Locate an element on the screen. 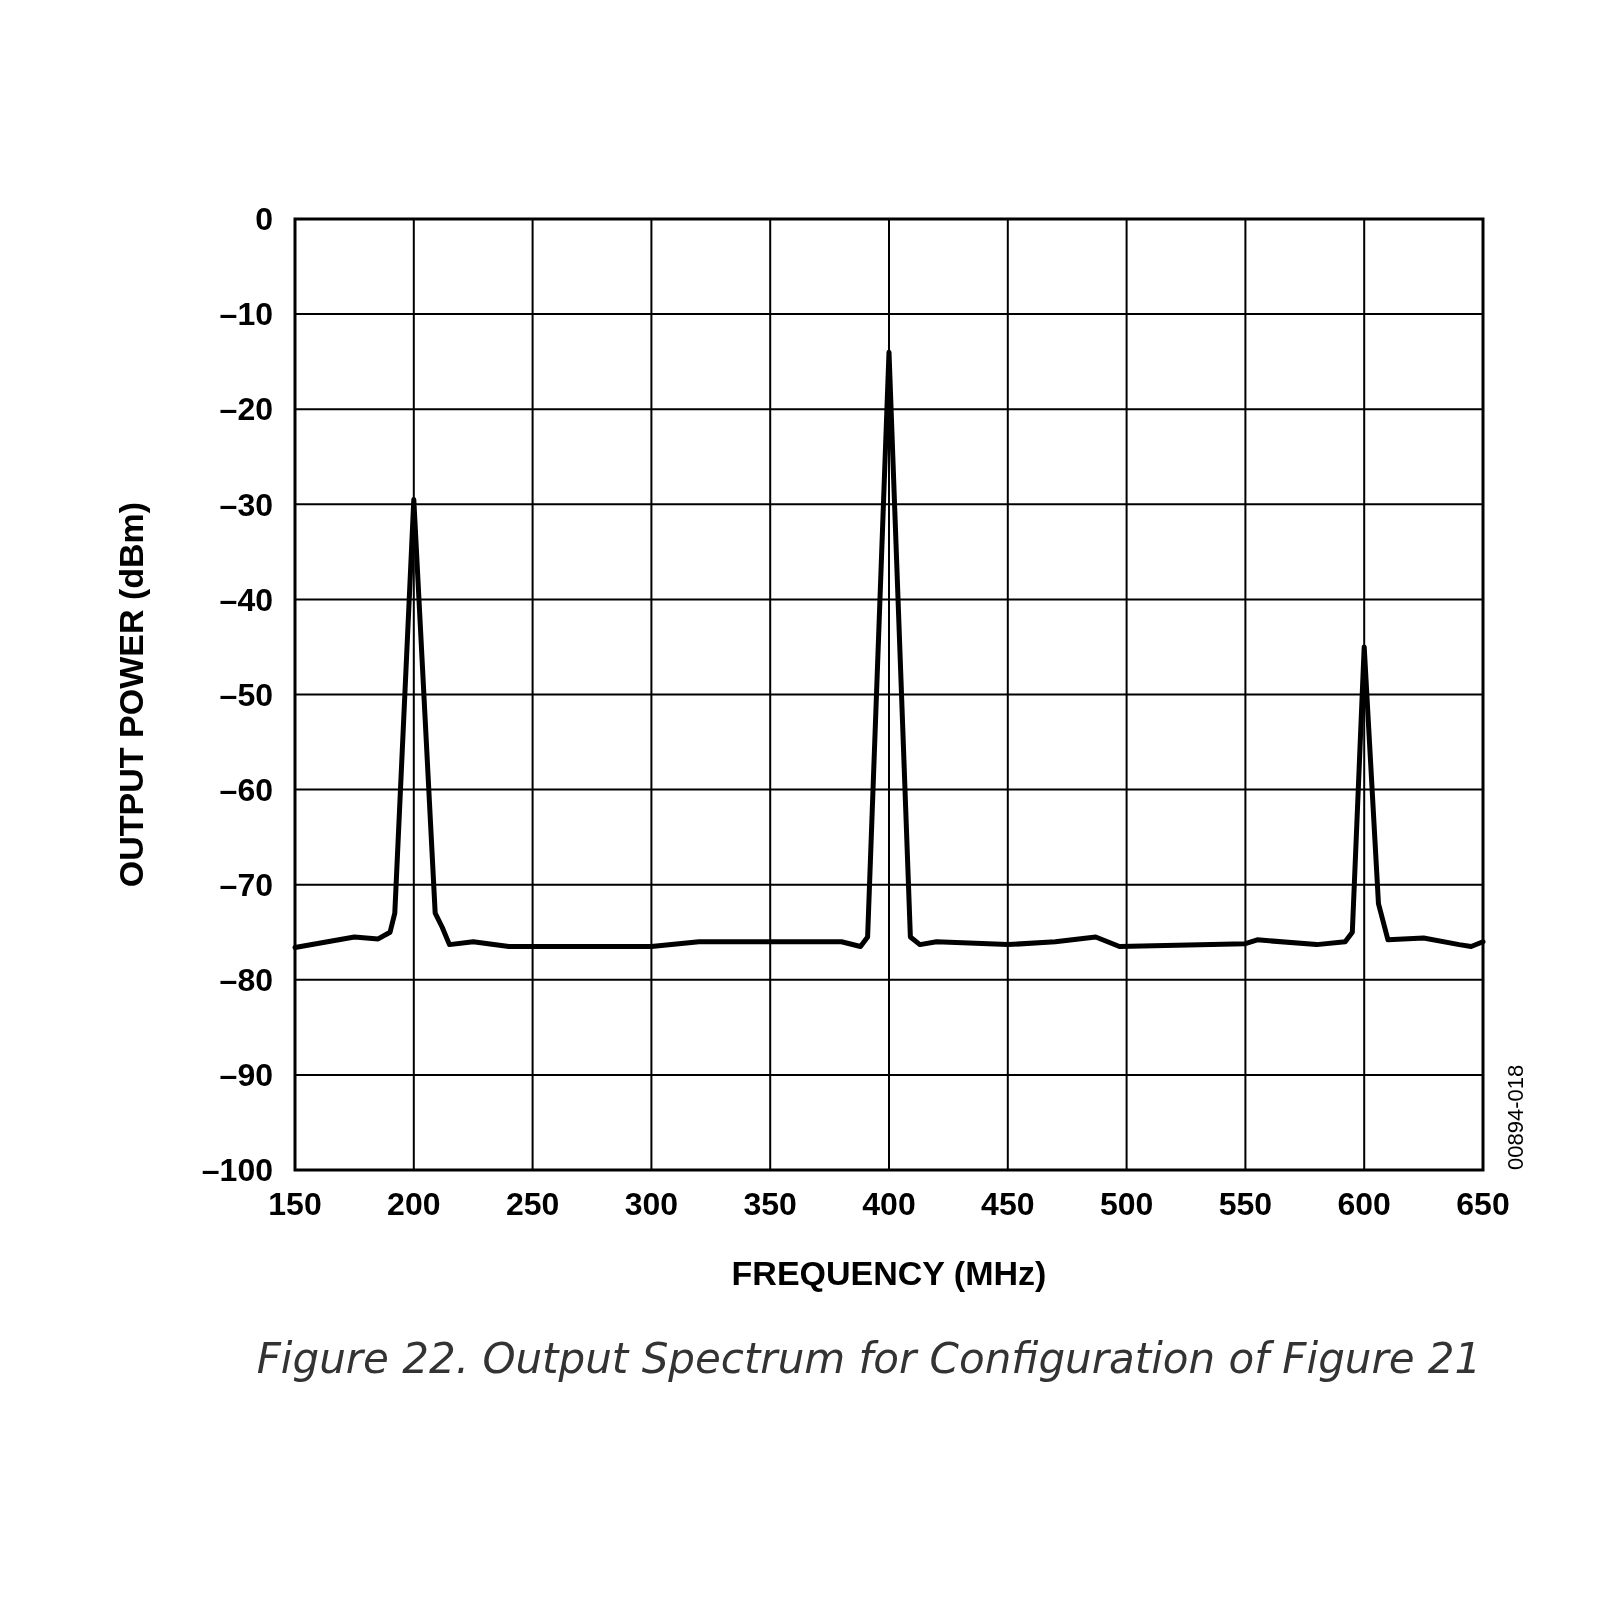  y-tick-label: –80 is located at coordinates (246, 980).